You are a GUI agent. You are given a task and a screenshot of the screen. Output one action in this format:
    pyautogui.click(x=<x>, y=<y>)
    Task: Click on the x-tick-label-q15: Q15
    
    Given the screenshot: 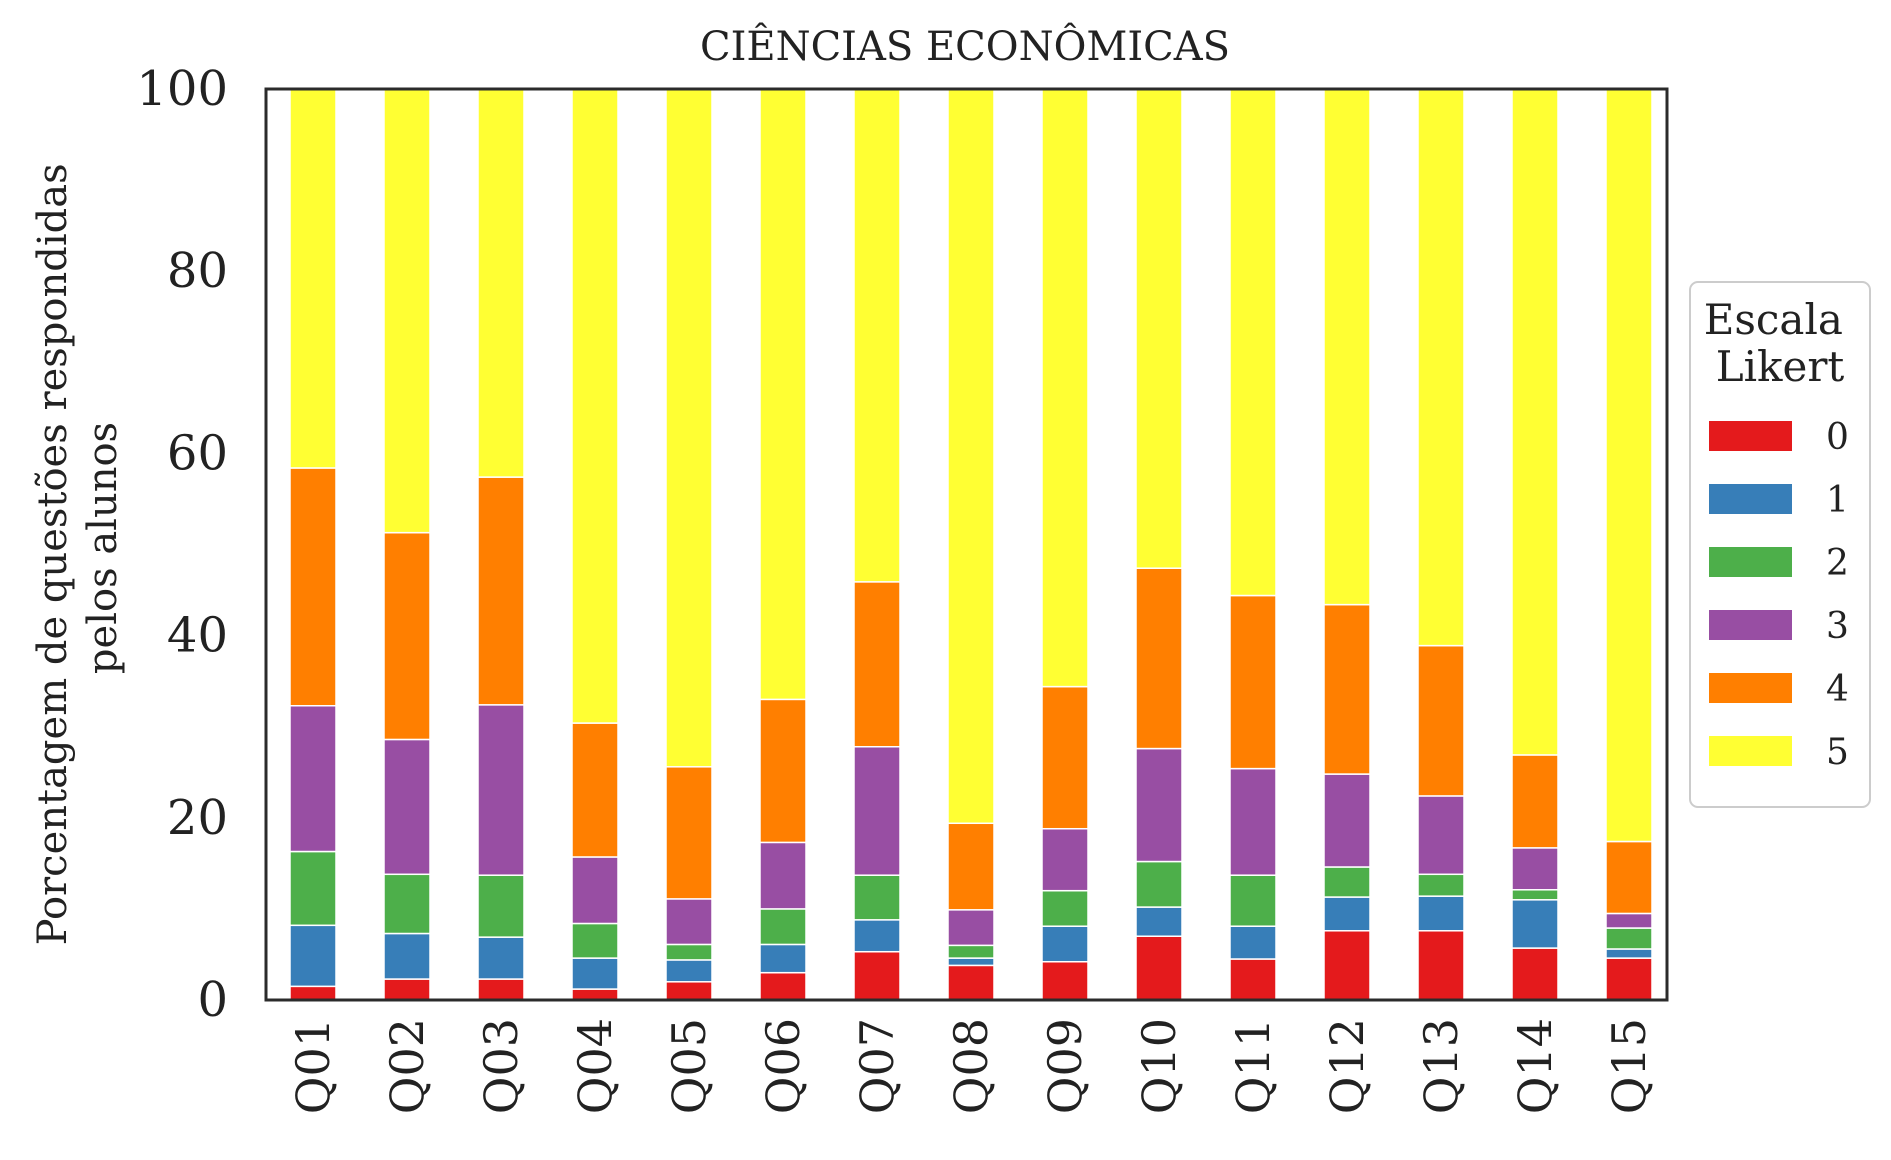 What is the action you would take?
    pyautogui.click(x=1629, y=1066)
    